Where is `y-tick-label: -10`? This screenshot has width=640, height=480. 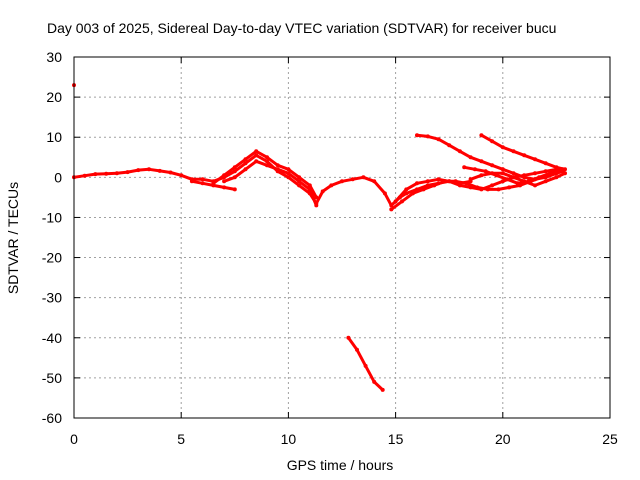 y-tick-label: -10 is located at coordinates (52, 217).